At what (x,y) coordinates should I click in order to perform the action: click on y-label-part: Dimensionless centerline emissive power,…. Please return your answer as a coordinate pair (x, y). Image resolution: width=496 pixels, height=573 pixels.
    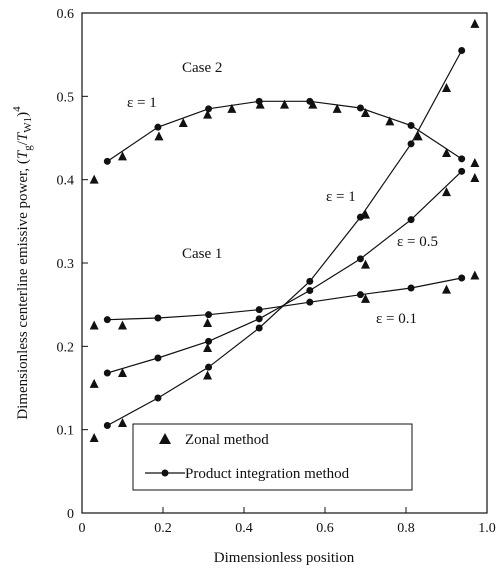
    Looking at the image, I should click on (23, 289).